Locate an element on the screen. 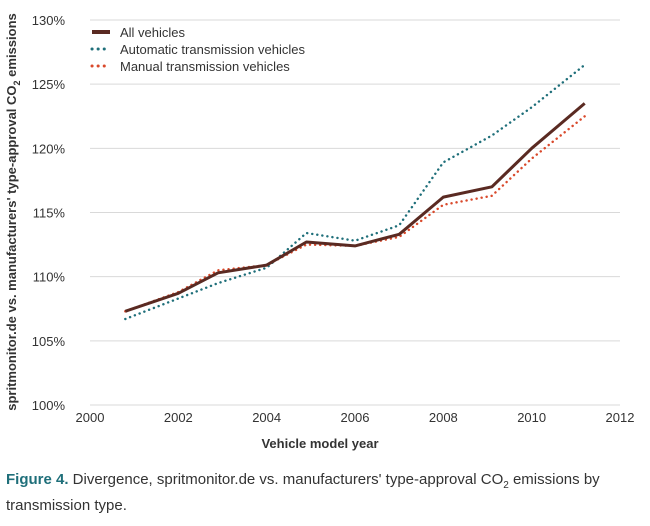 The height and width of the screenshot is (526, 650). y-tick-label: 125% is located at coordinates (49, 84).